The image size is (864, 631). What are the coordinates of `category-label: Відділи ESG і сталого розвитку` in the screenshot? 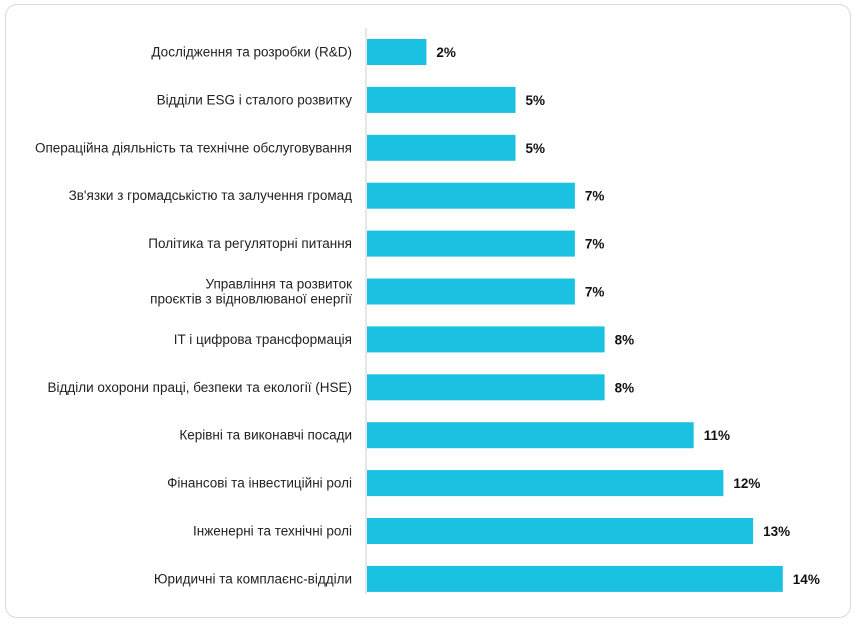 It's located at (255, 99).